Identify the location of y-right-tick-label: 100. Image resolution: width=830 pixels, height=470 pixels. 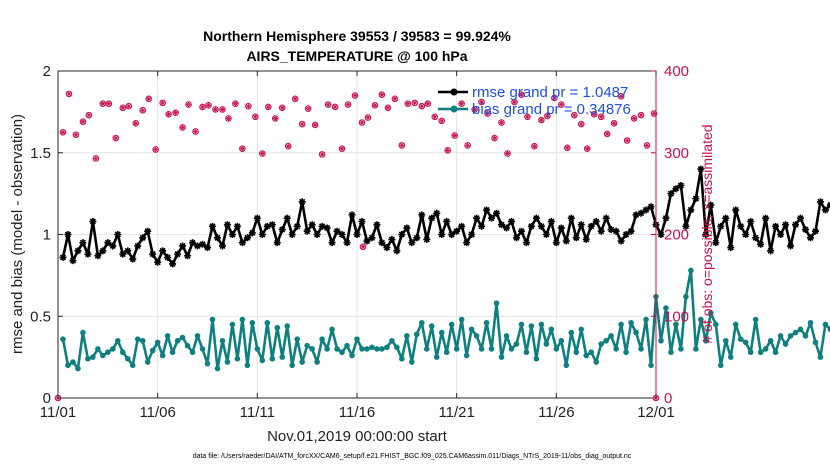
(676, 316).